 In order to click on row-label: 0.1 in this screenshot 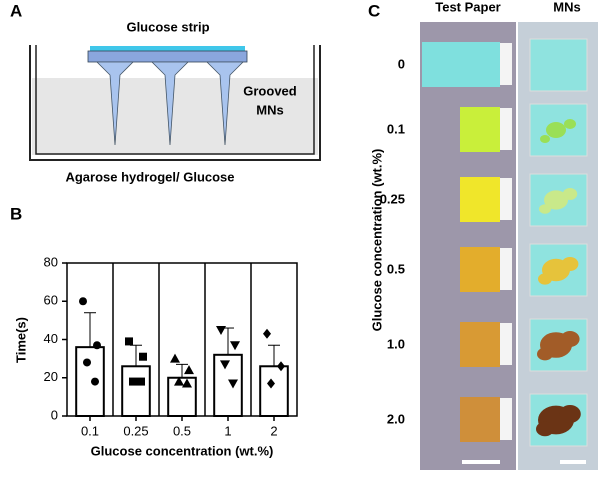, I will do `click(396, 128)`.